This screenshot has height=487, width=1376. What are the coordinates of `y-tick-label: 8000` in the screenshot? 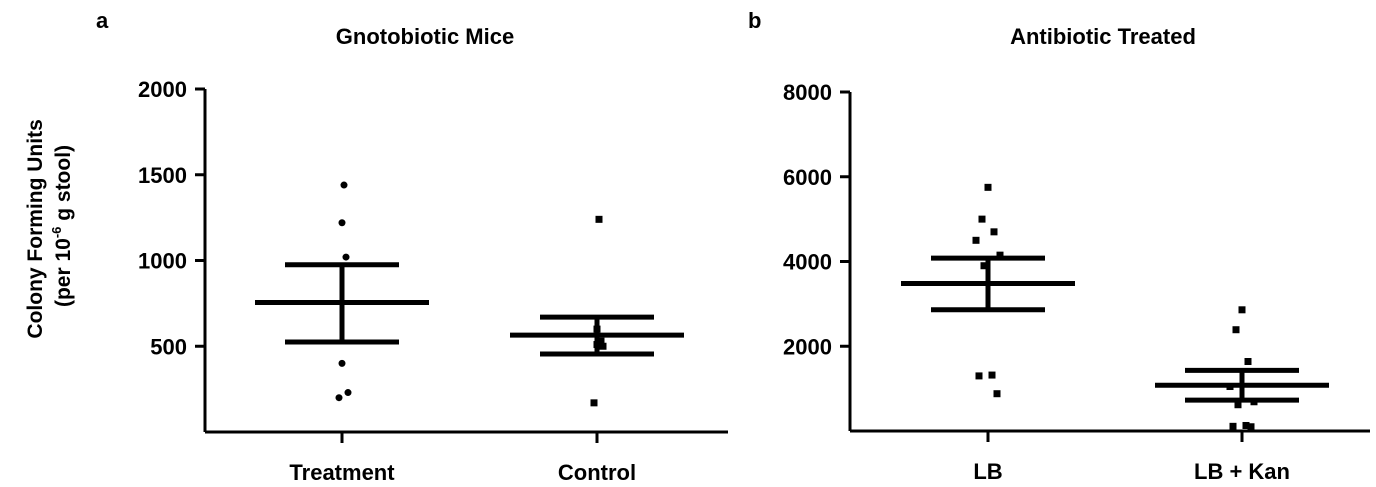 It's located at (807, 92).